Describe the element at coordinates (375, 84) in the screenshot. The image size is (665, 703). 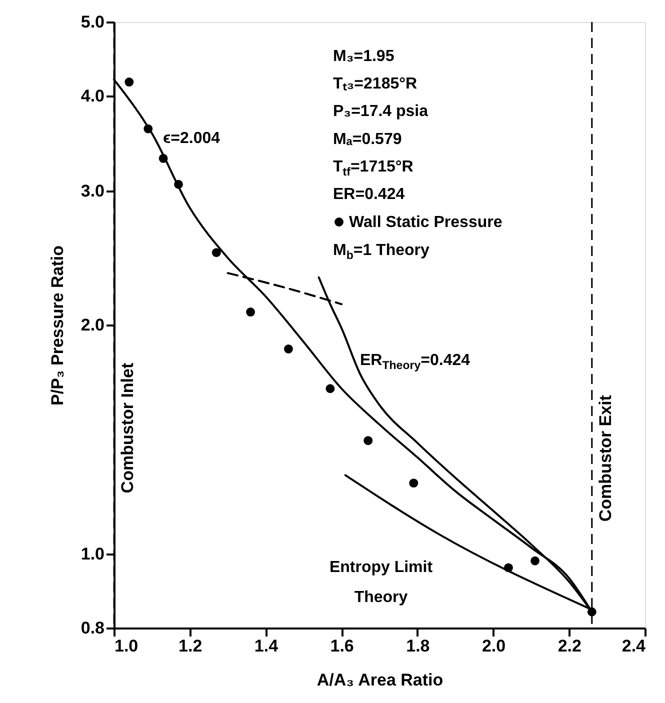
I see `annotation: Tₜ₃=2185°R` at that location.